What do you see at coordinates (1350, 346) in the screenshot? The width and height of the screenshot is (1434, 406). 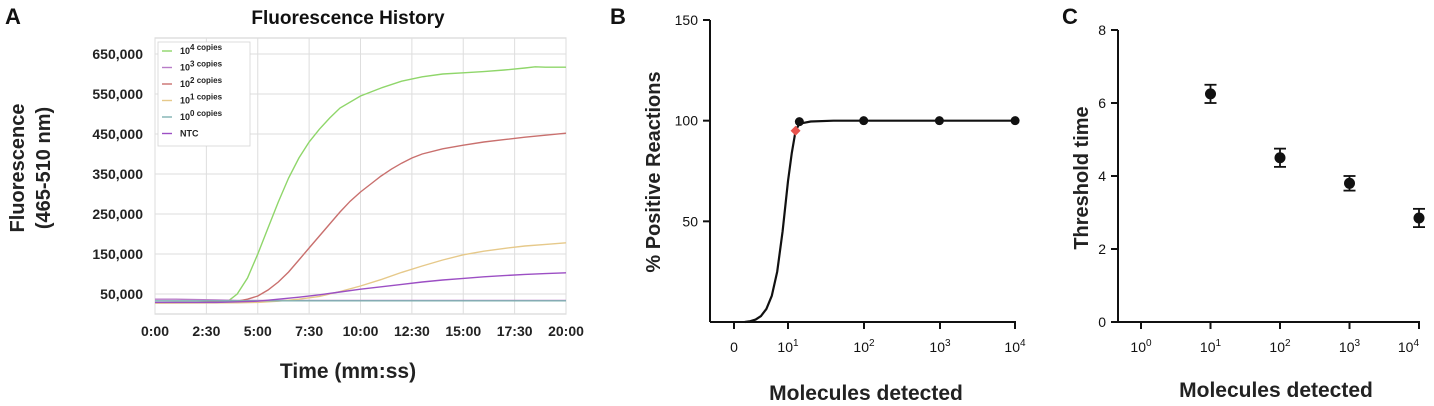 I see `chart-c-x-tick-label: 10³` at bounding box center [1350, 346].